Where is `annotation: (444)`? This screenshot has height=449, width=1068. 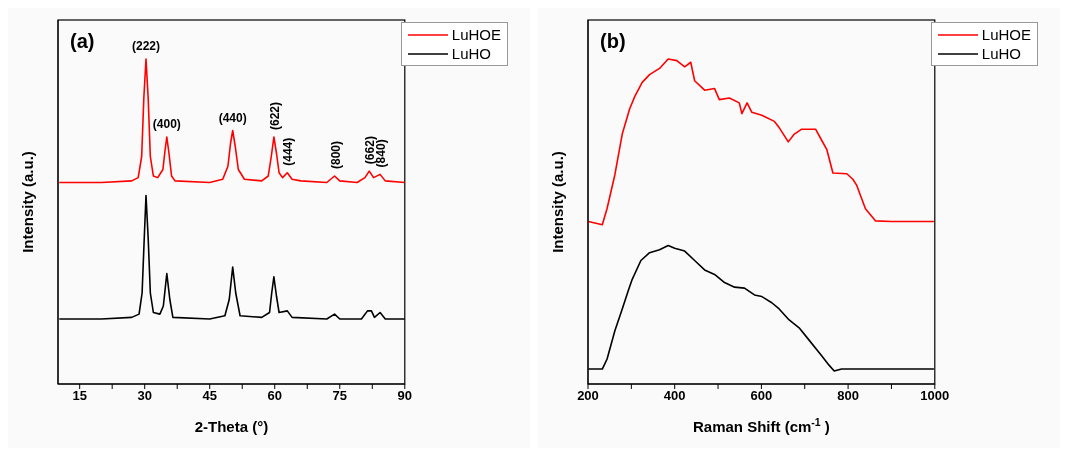 annotation: (444) is located at coordinates (288, 151).